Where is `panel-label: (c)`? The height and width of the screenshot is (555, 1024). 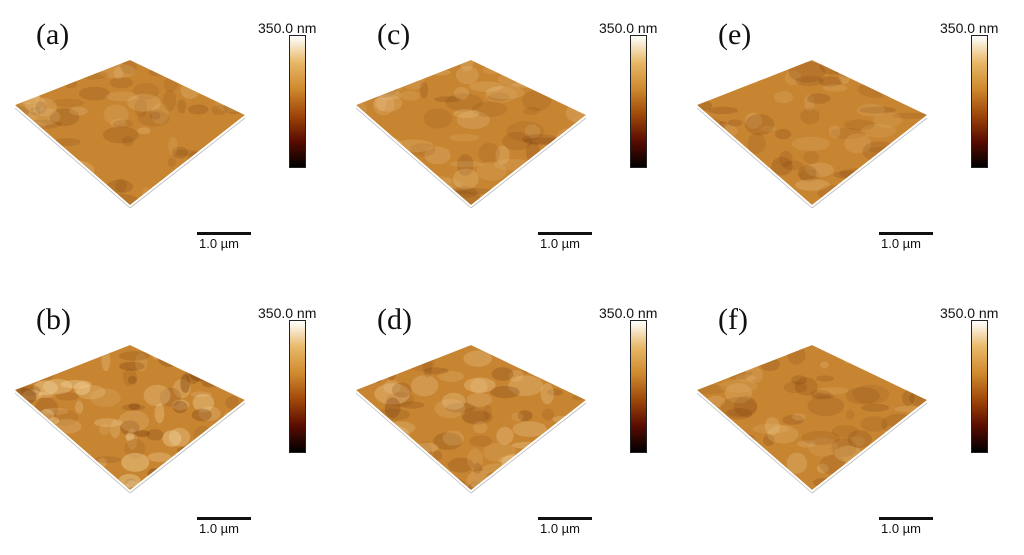
panel-label: (c) is located at coordinates (394, 34).